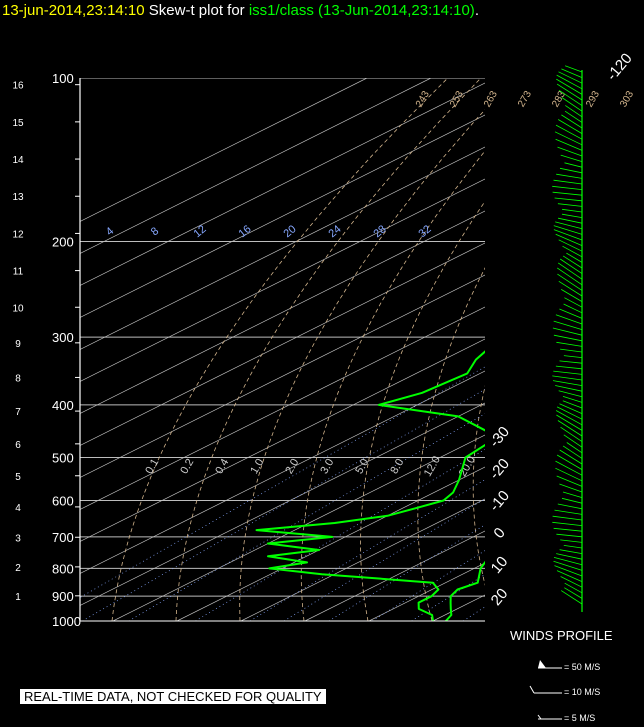  I want to click on pressure-label-500: 500, so click(63, 458).